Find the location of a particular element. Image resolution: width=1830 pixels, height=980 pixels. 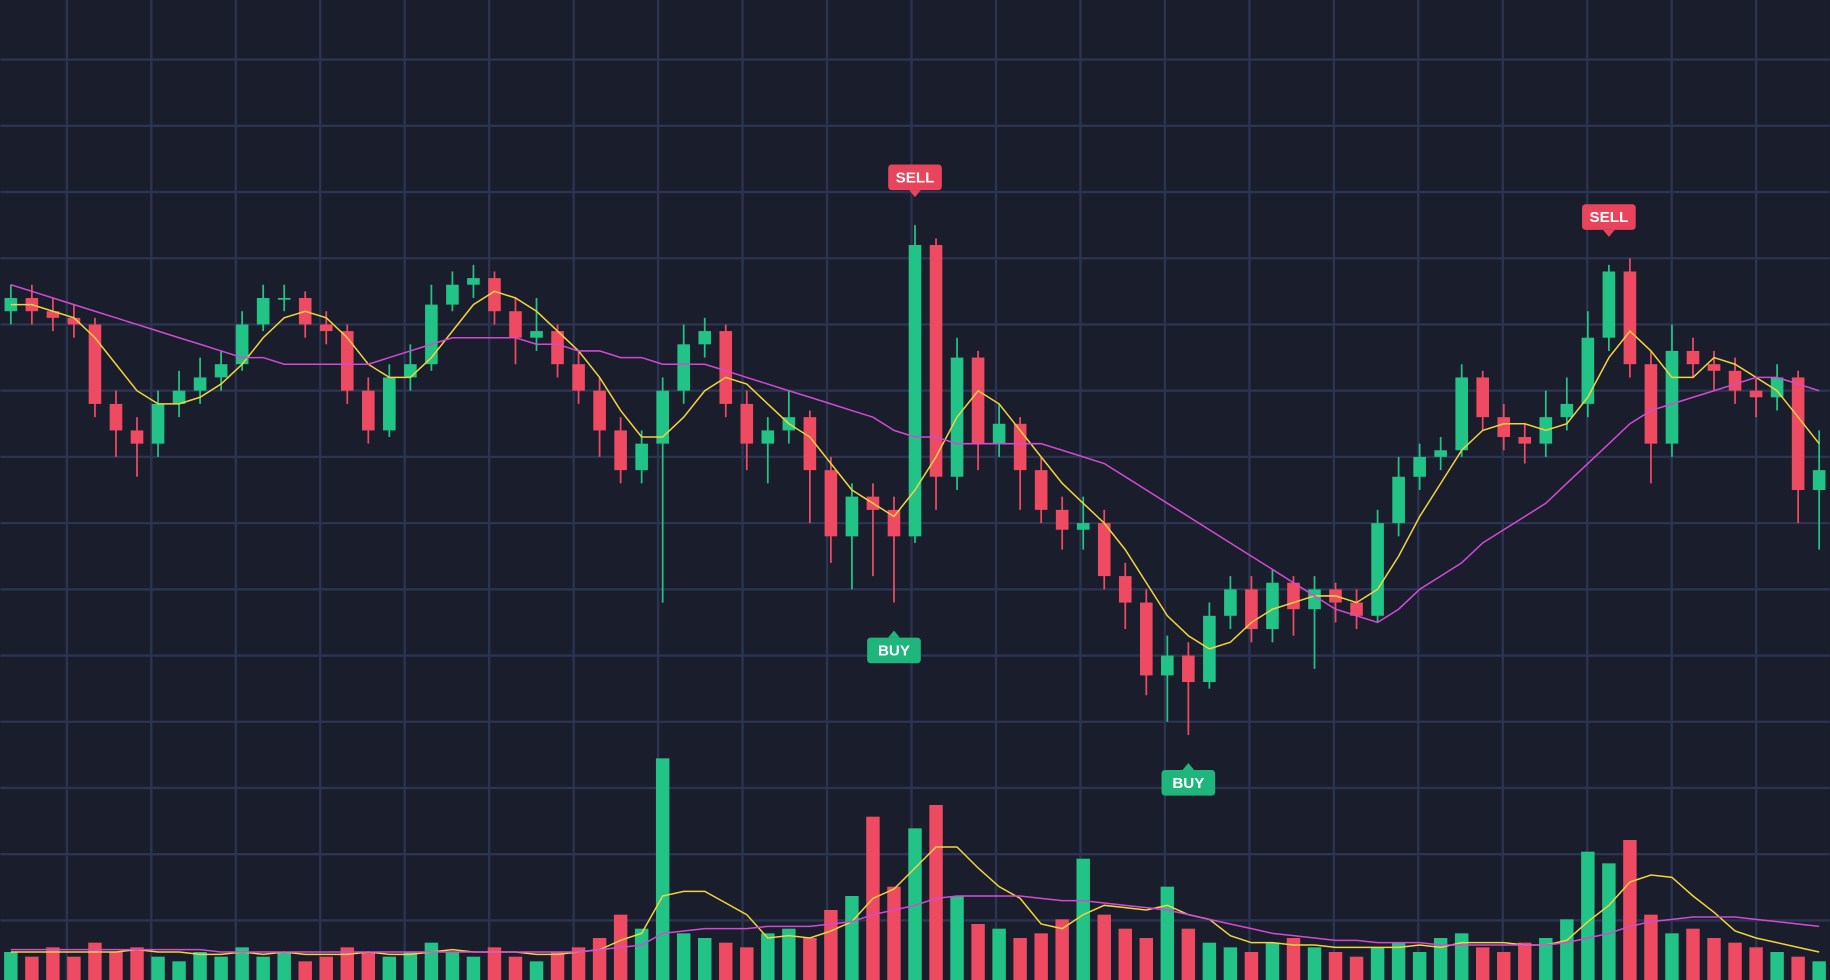

signal-label: BUY is located at coordinates (1188, 783).